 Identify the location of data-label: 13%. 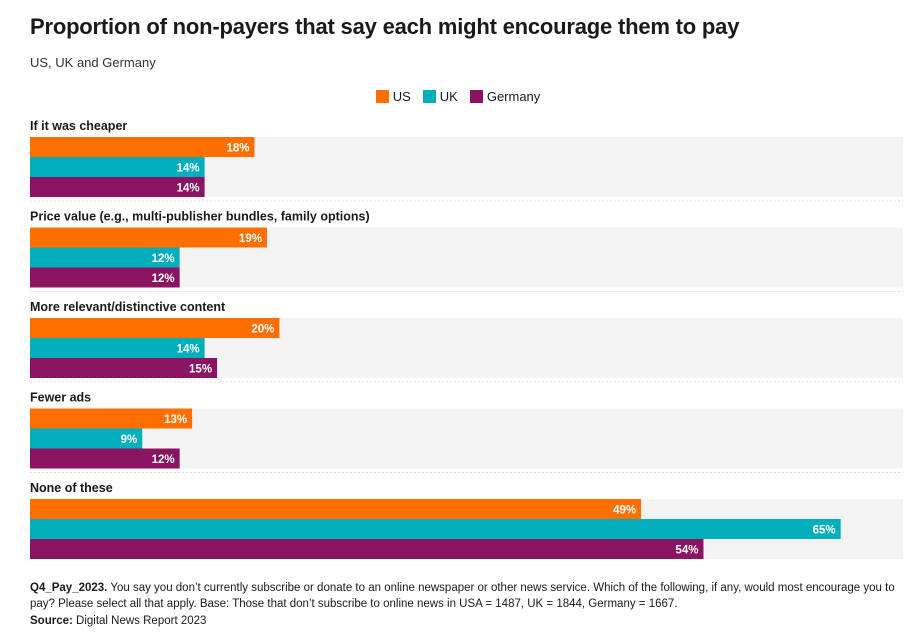
(175, 420).